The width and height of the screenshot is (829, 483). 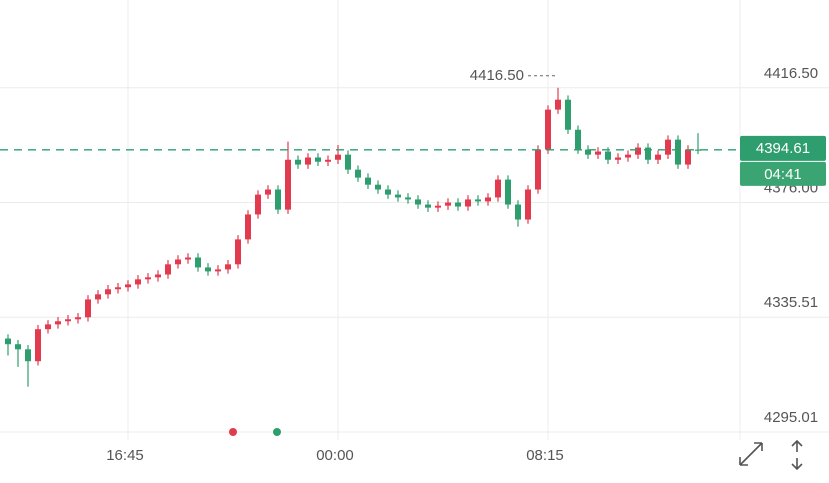 I want to click on expand-icon, so click(x=751, y=454).